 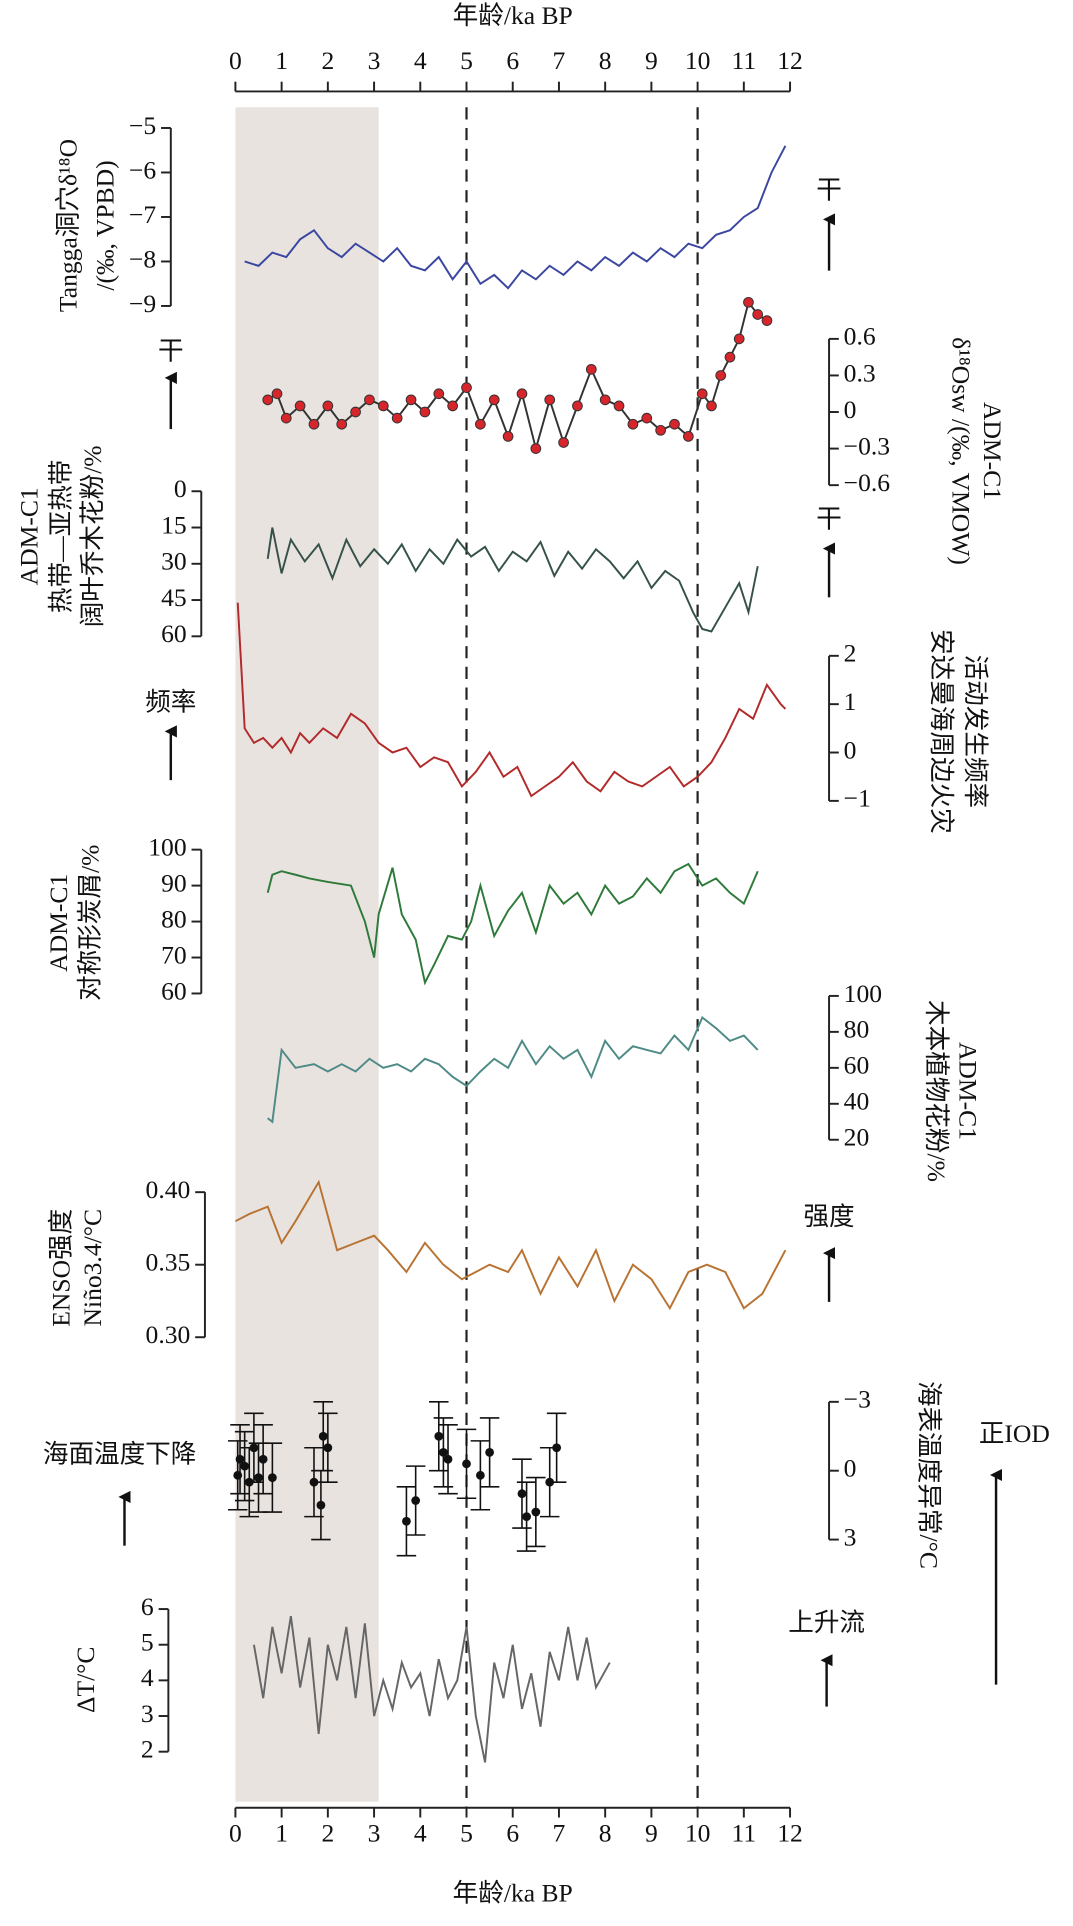 I want to click on y-axis-label: /(‰, VPBD), so click(x=104, y=225).